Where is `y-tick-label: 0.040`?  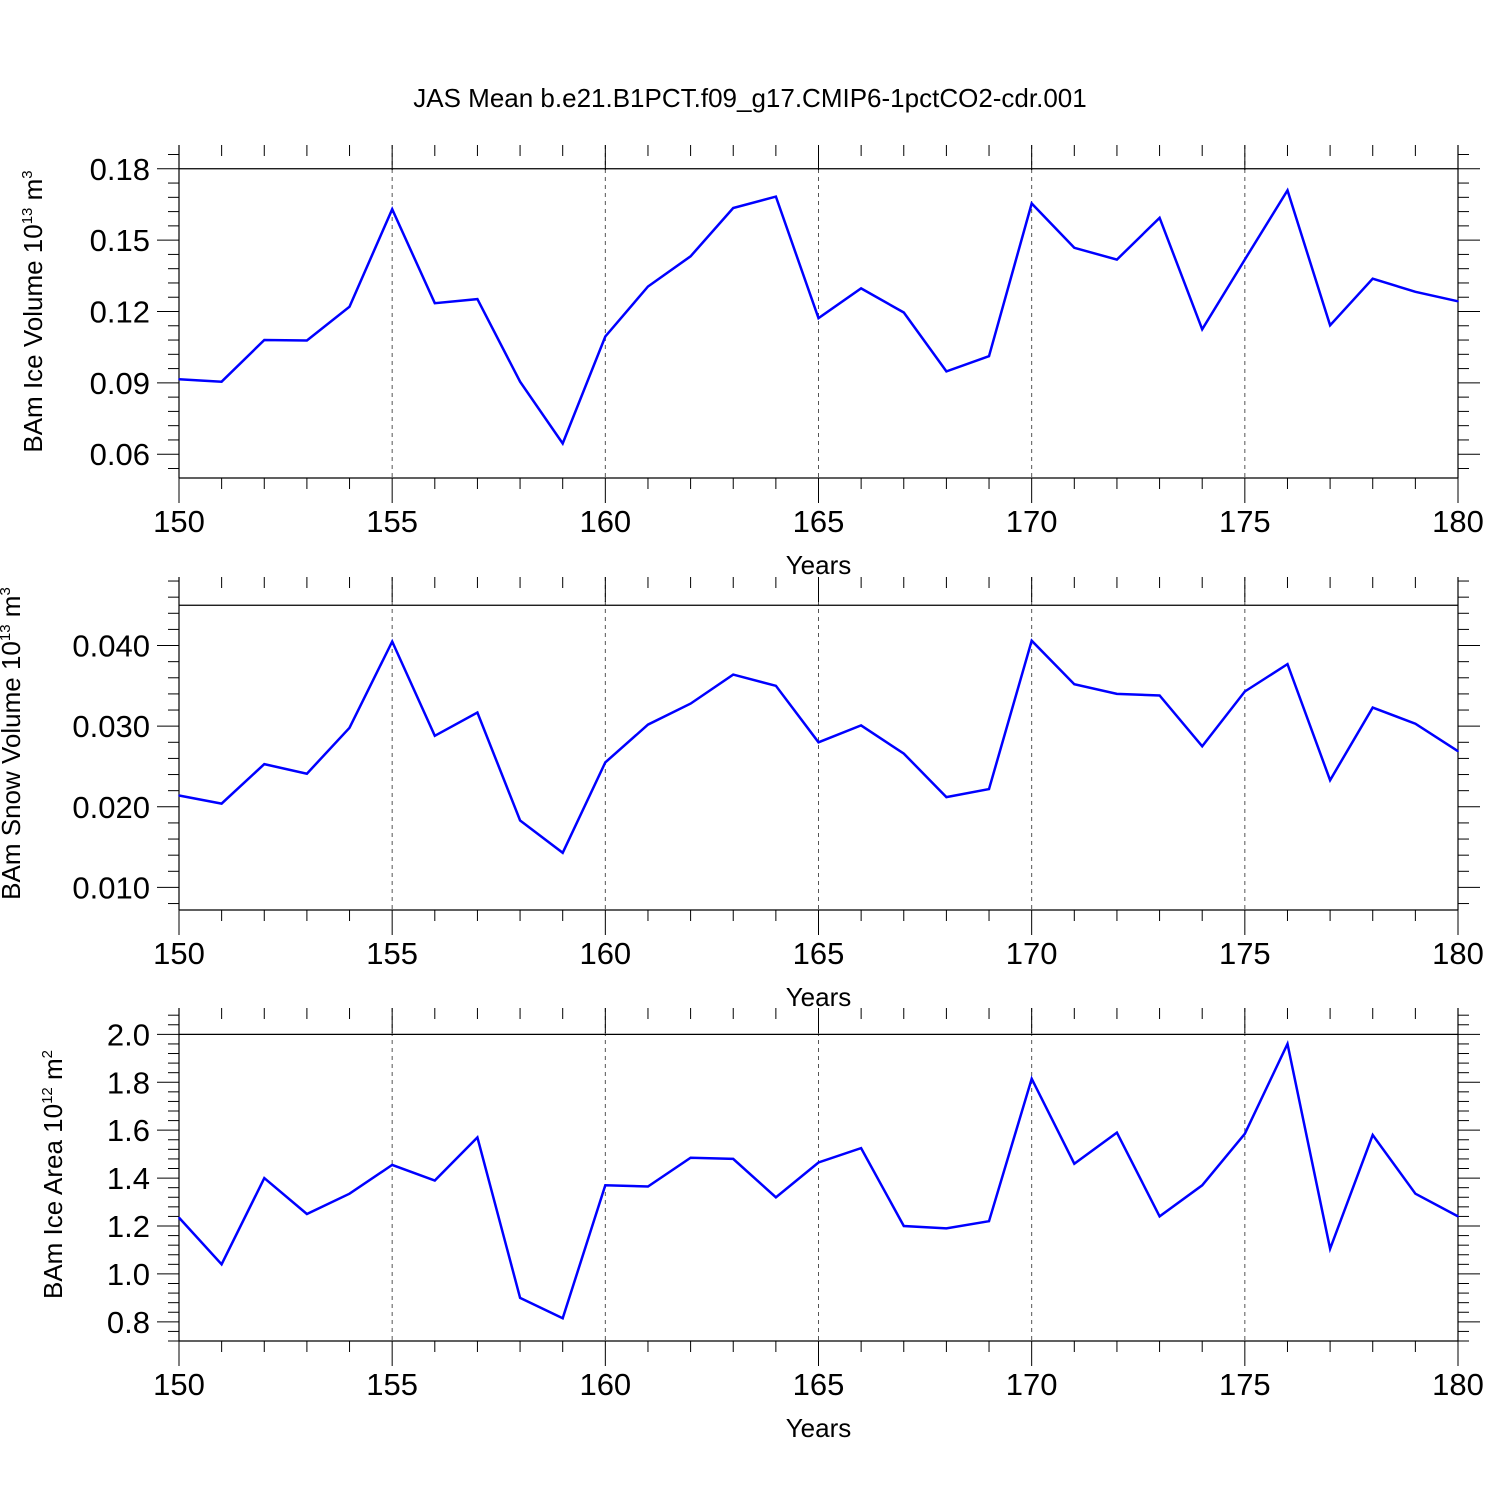 y-tick-label: 0.040 is located at coordinates (111, 646).